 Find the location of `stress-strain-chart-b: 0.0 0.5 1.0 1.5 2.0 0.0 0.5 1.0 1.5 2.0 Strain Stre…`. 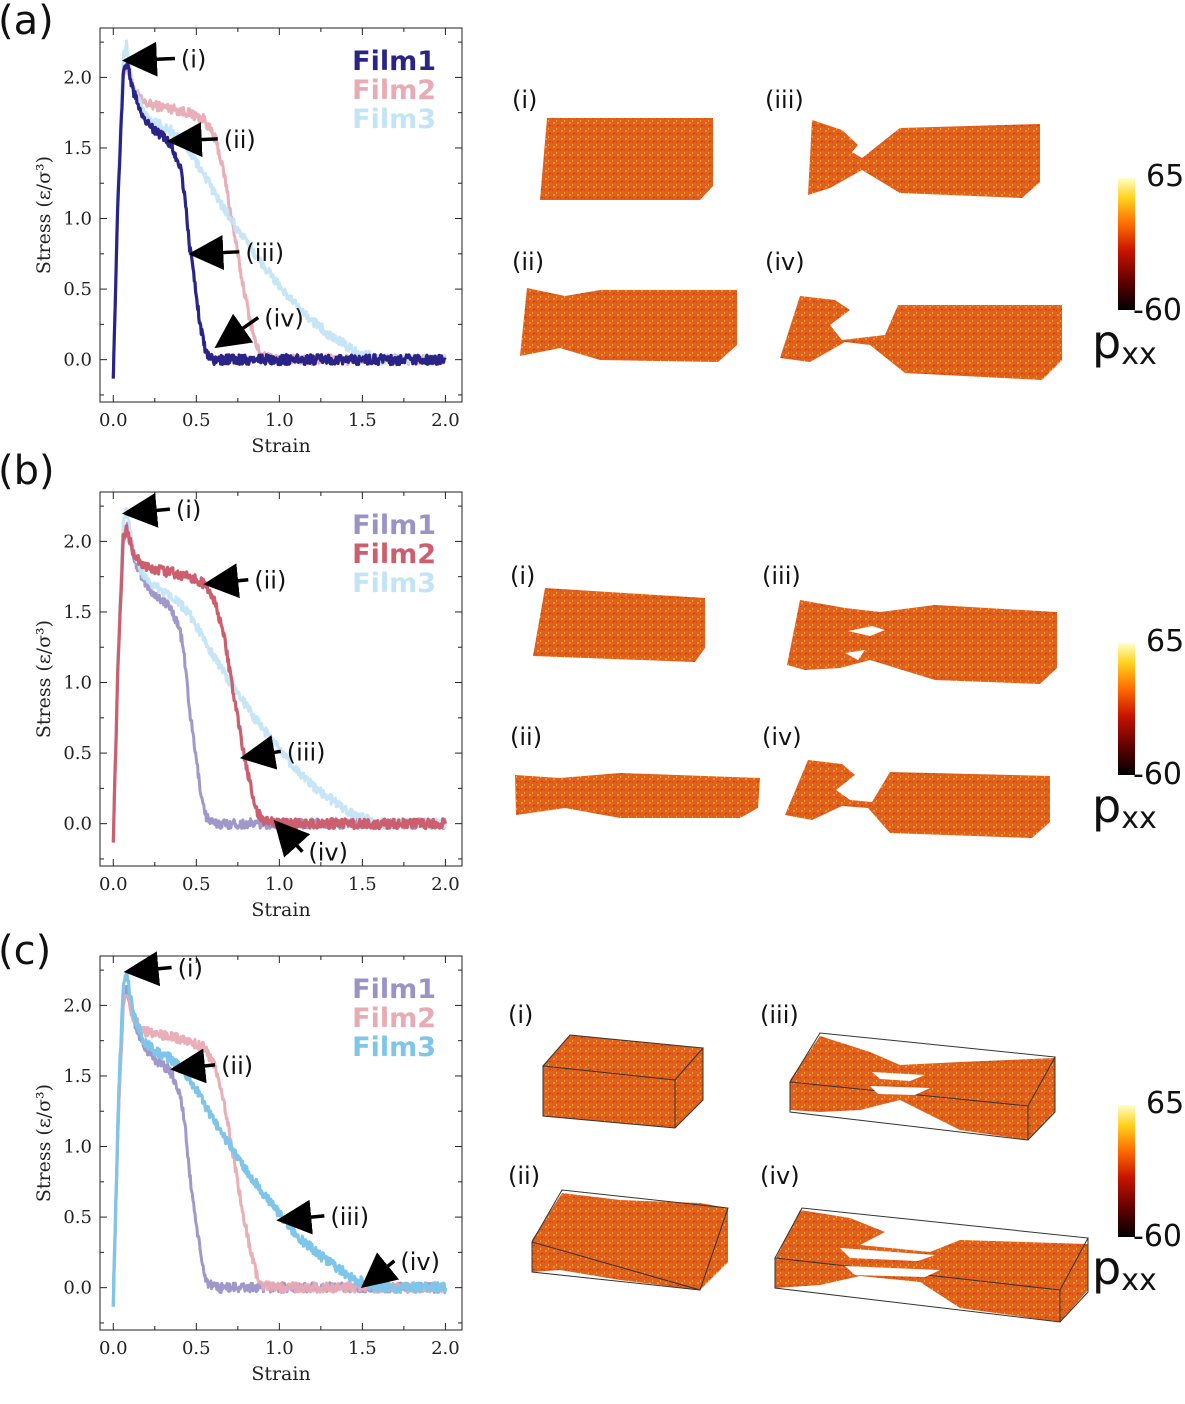

stress-strain-chart-b: 0.0 0.5 1.0 1.5 2.0 0.0 0.5 1.0 1.5 2.0 Strain Stre… is located at coordinates (248, 706).